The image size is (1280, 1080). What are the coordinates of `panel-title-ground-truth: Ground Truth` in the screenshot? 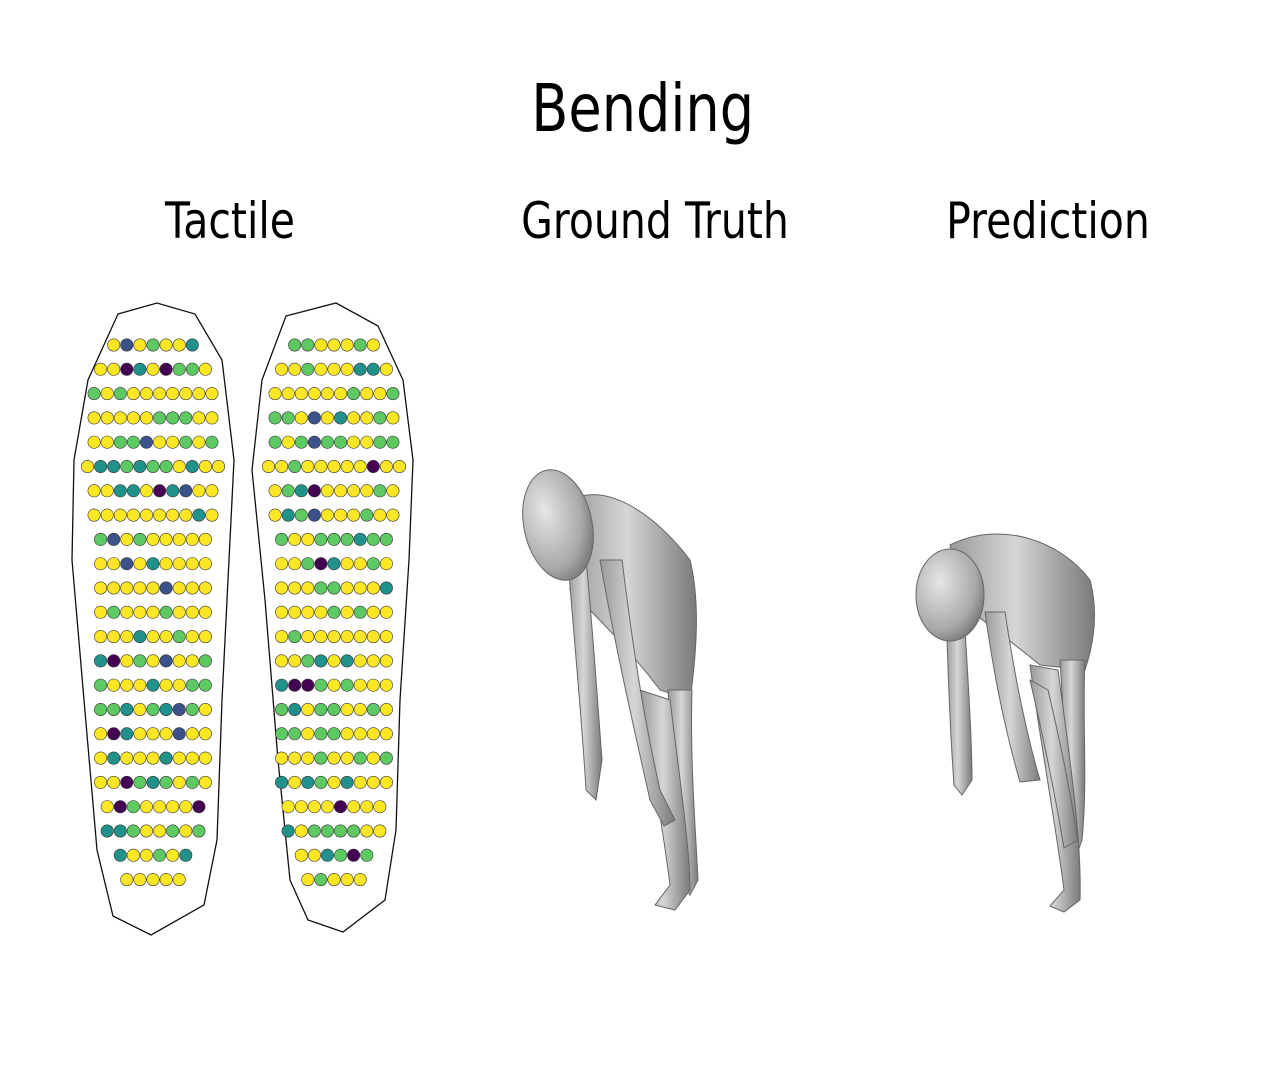 It's located at (655, 221).